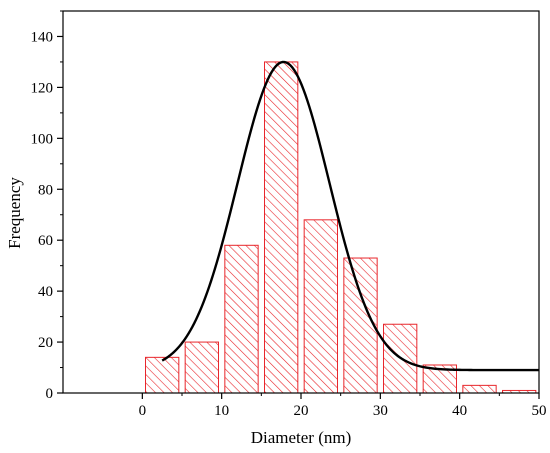 The height and width of the screenshot is (453, 550). I want to click on x-tick-label-3: 30, so click(380, 411).